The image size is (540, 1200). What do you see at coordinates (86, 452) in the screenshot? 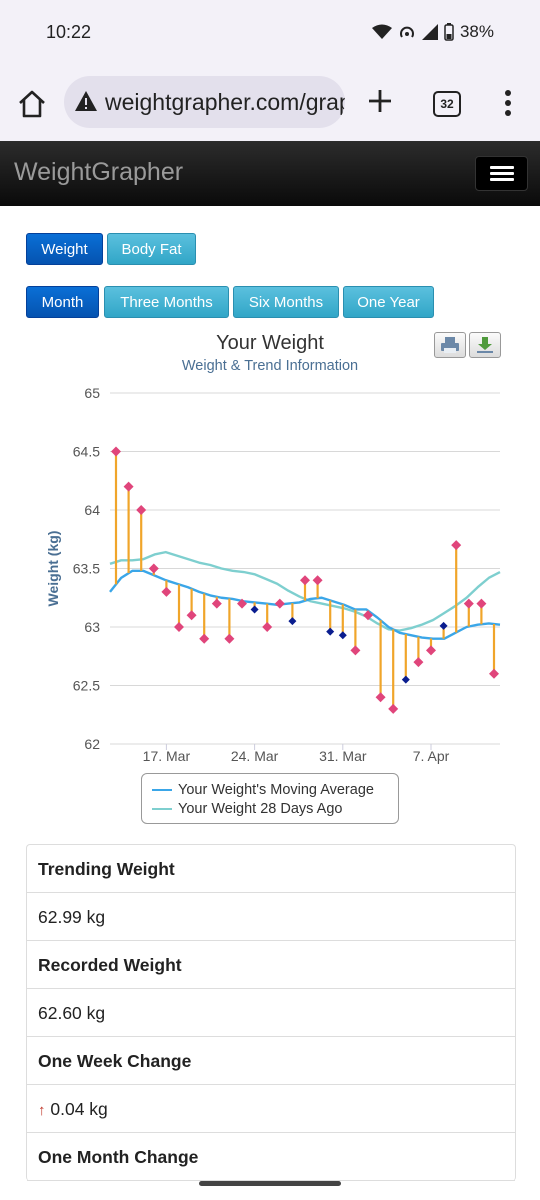
I see `y-tick-label: 64.5` at bounding box center [86, 452].